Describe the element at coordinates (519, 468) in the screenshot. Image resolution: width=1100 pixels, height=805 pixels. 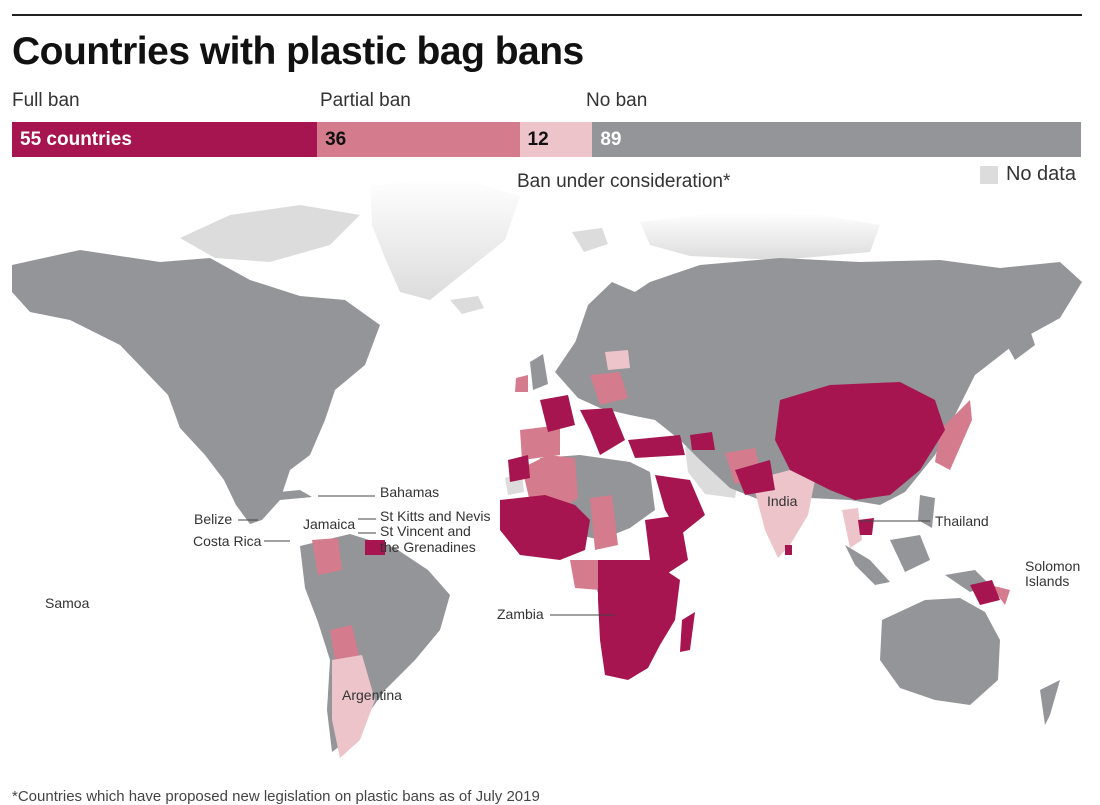
I see `morocco` at that location.